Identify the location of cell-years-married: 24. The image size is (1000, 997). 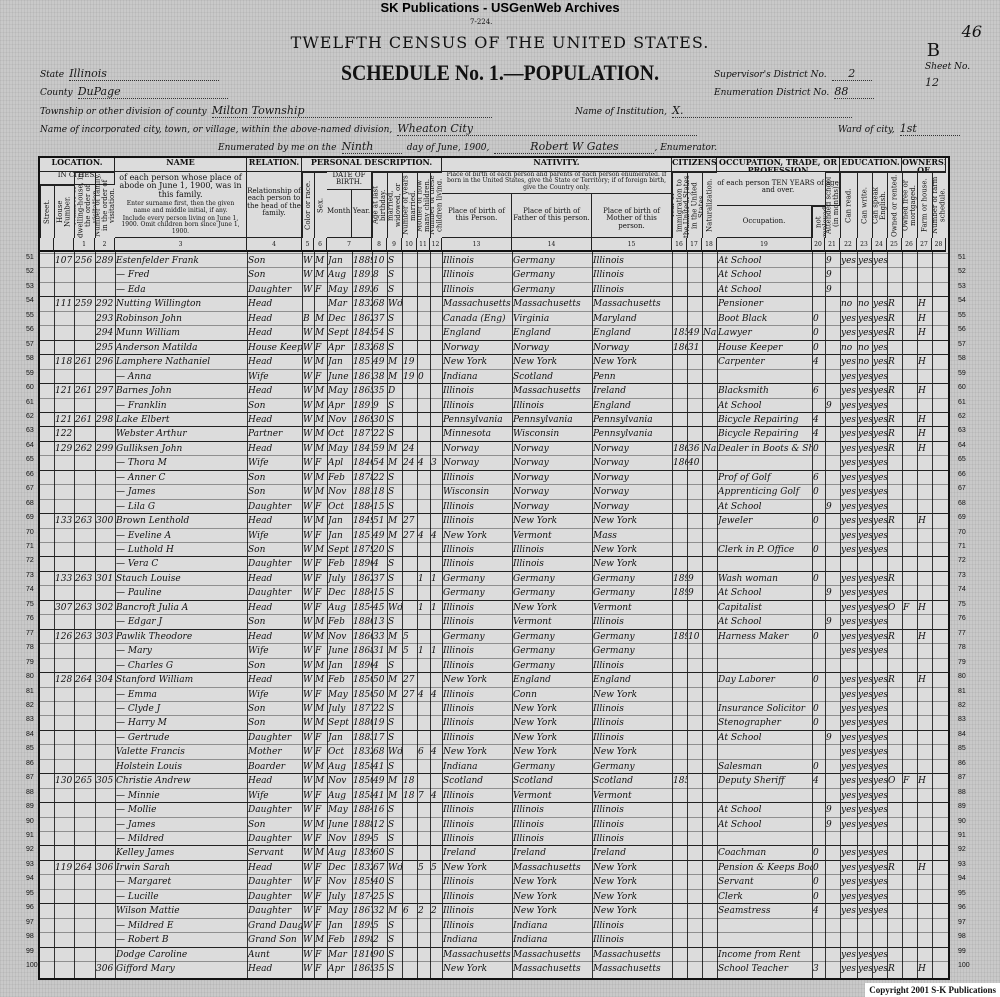
(409, 448).